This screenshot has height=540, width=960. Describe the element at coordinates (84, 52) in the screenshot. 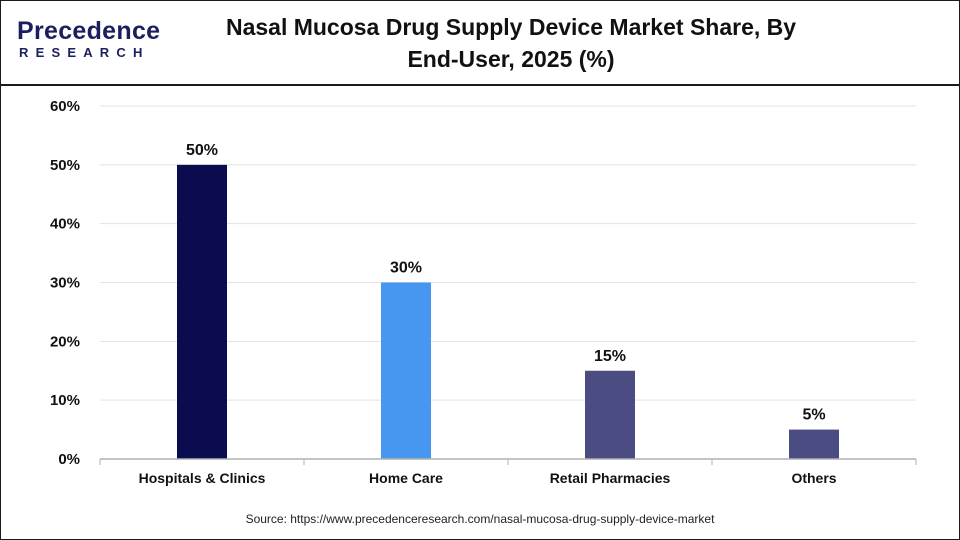

I see `logo-subtext: RESEARCH` at that location.